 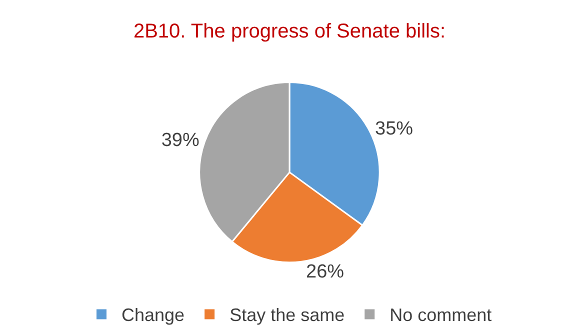 I want to click on chart-title: 2B10. The progress of Senate bills:, so click(x=289, y=31).